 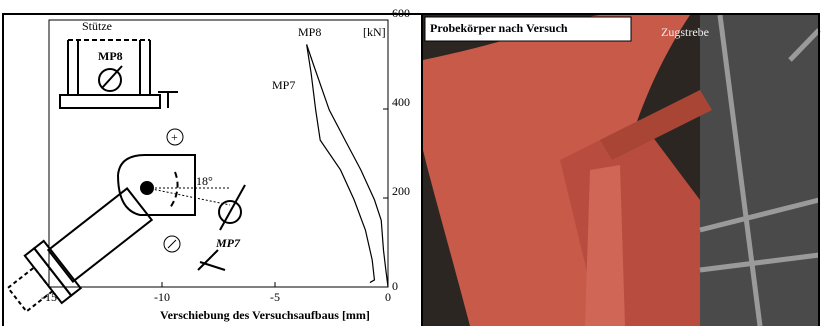 I want to click on x-tick-label: -15, so click(x=49, y=297).